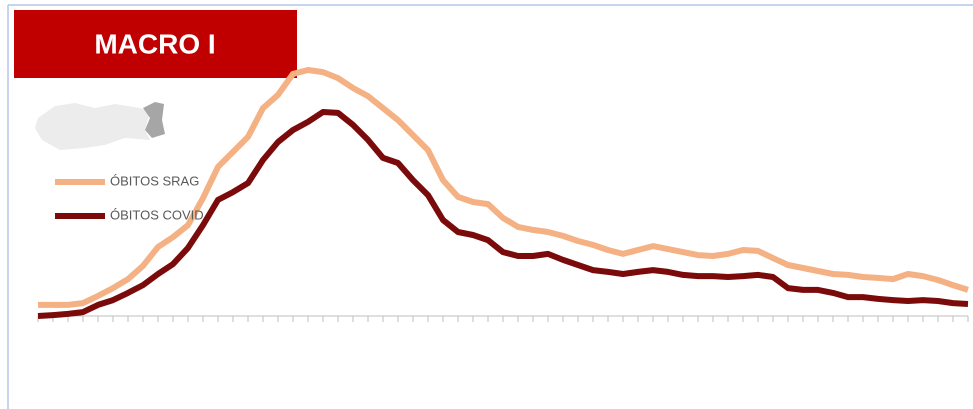  I want to click on title-box, so click(155, 44).